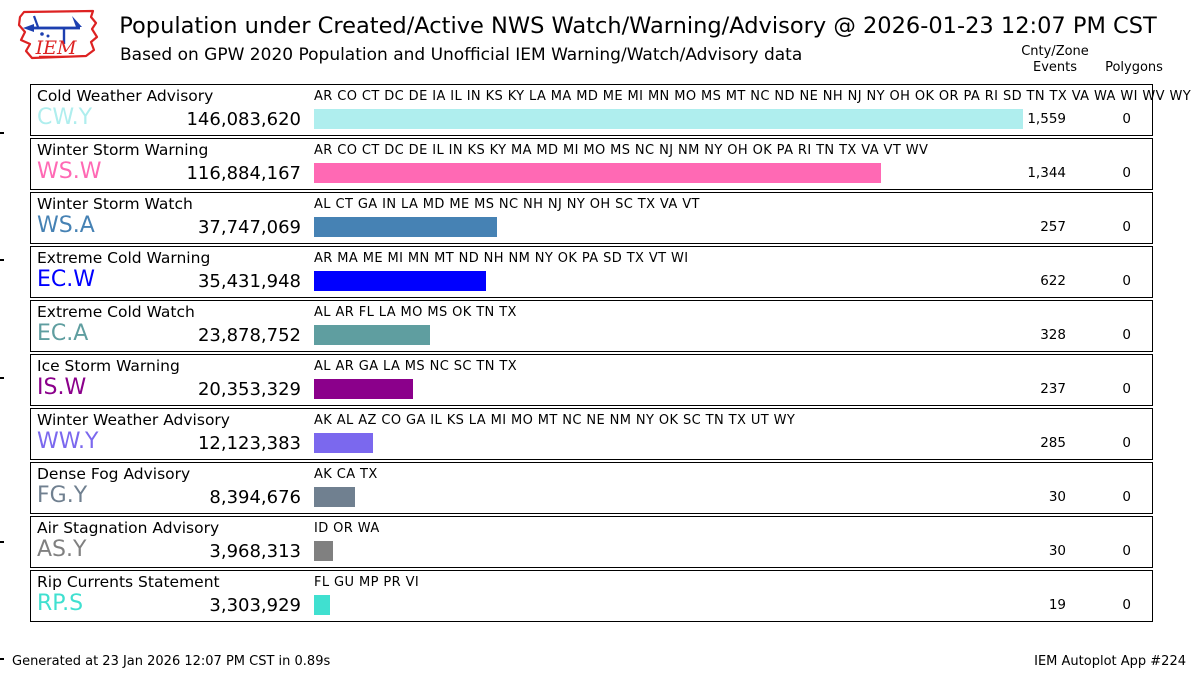  Describe the element at coordinates (108, 366) in the screenshot. I see `advisory-name: Ice Storm Warning` at that location.